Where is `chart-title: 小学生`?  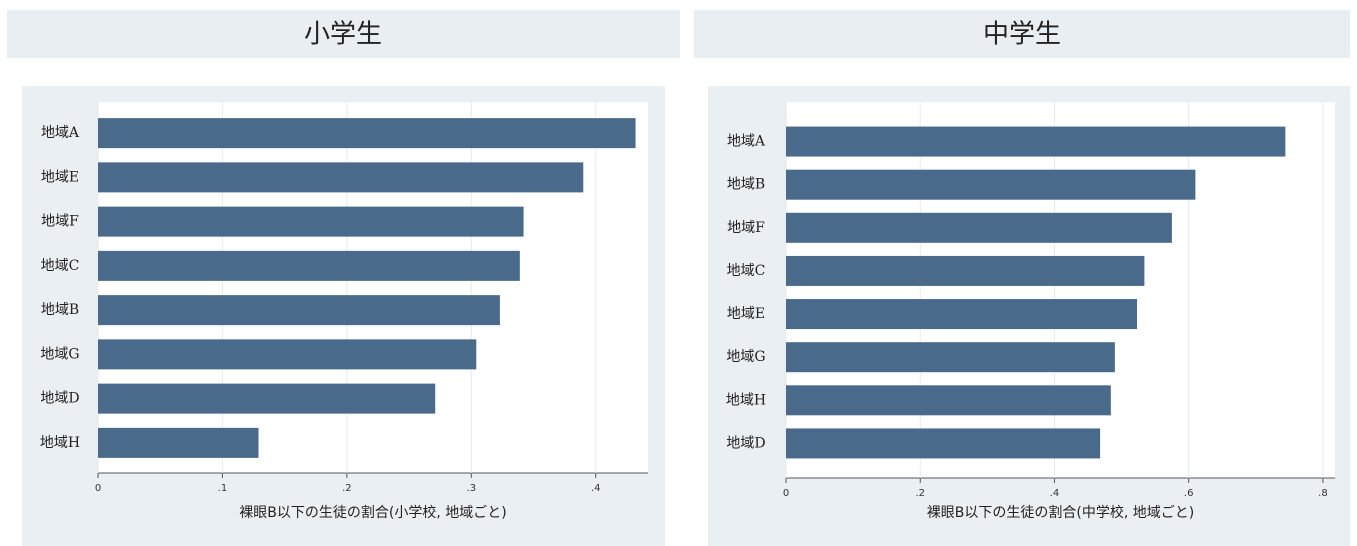
chart-title: 小学生 is located at coordinates (343, 35).